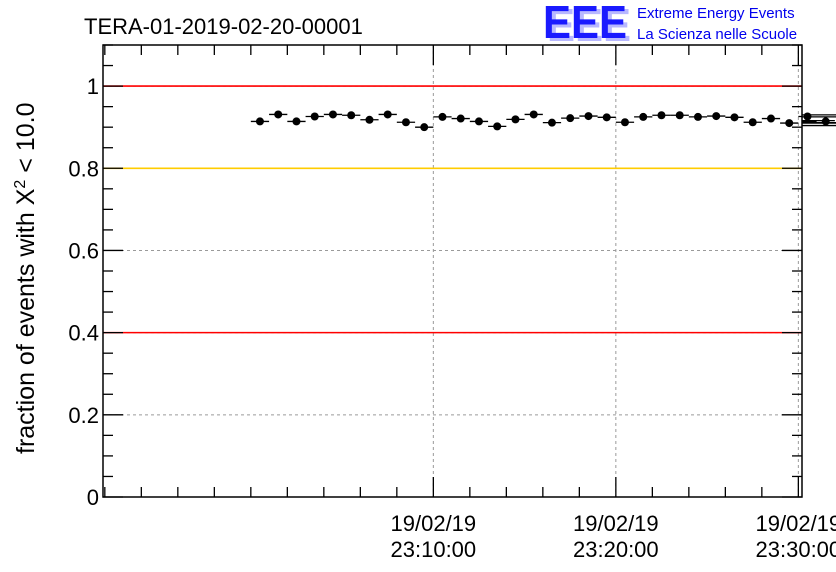 The width and height of the screenshot is (836, 572). Describe the element at coordinates (796, 549) in the screenshot. I see `x-tick-label-time-2: 23:30:00` at that location.